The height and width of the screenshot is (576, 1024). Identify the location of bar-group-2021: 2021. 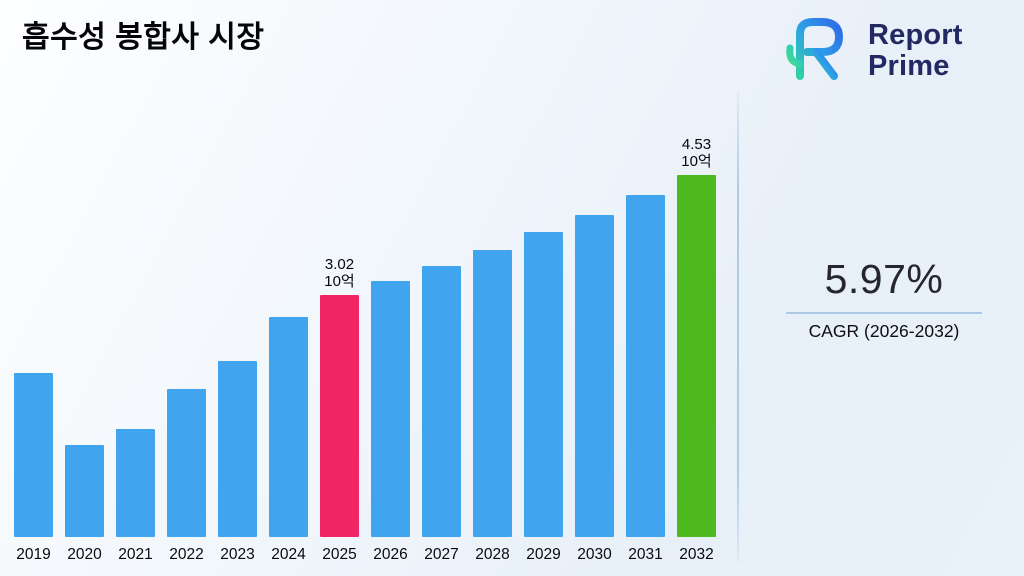
(135, 496).